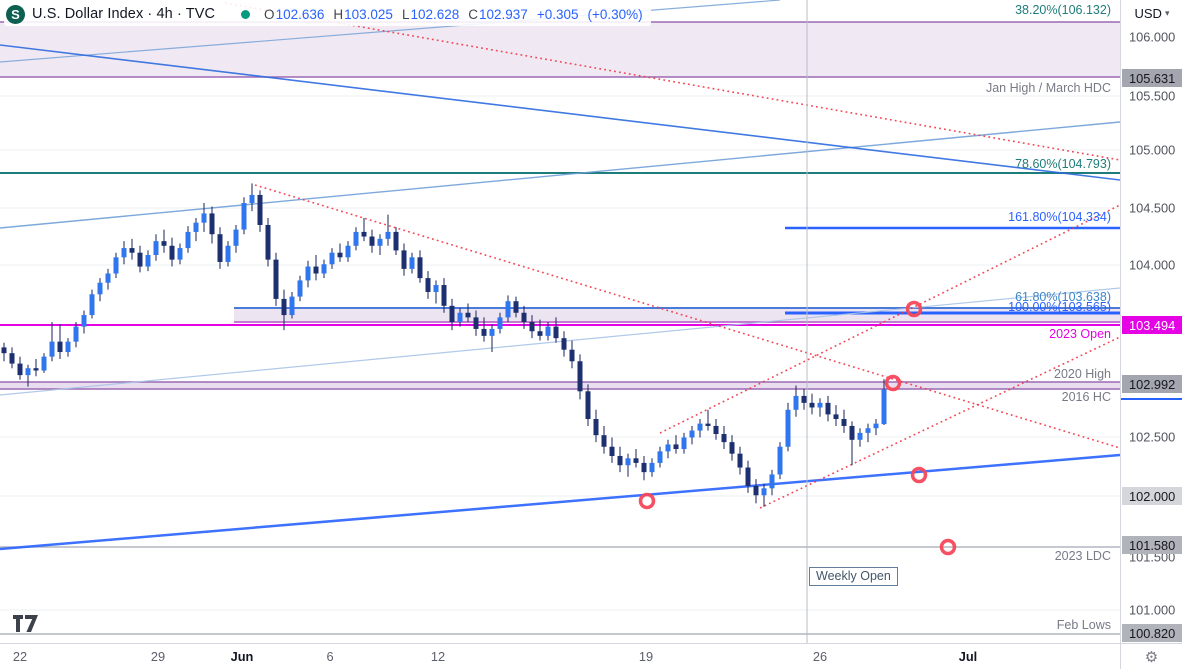  What do you see at coordinates (368, 14) in the screenshot?
I see `high-value: 103.025` at bounding box center [368, 14].